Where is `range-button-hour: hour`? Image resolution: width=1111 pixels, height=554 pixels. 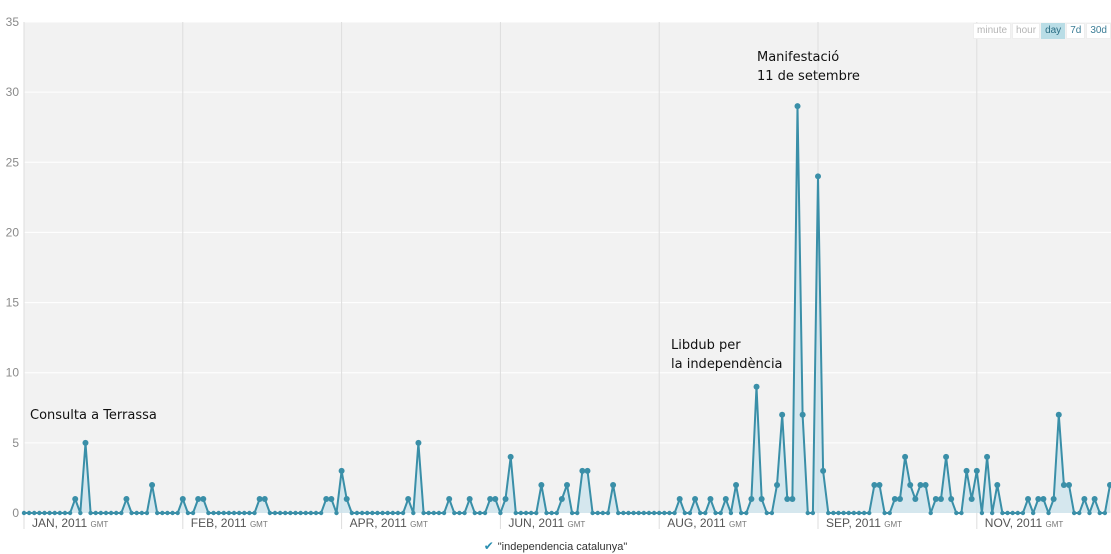
range-button-hour: hour is located at coordinates (1026, 31).